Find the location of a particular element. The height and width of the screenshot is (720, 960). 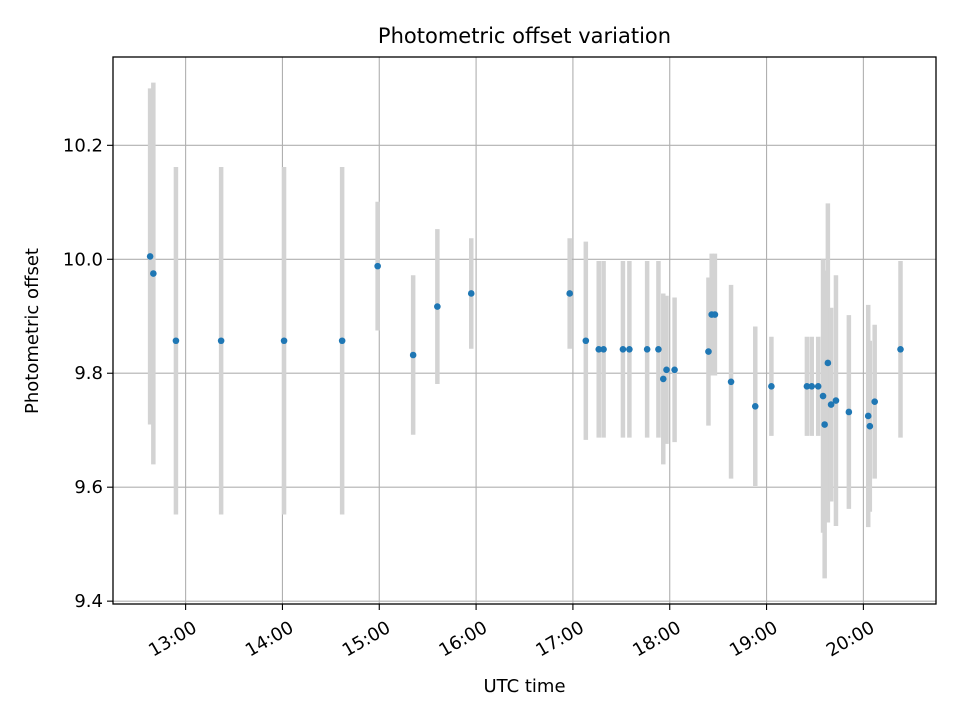

y-tick-label: 9.4 is located at coordinates (88, 601).